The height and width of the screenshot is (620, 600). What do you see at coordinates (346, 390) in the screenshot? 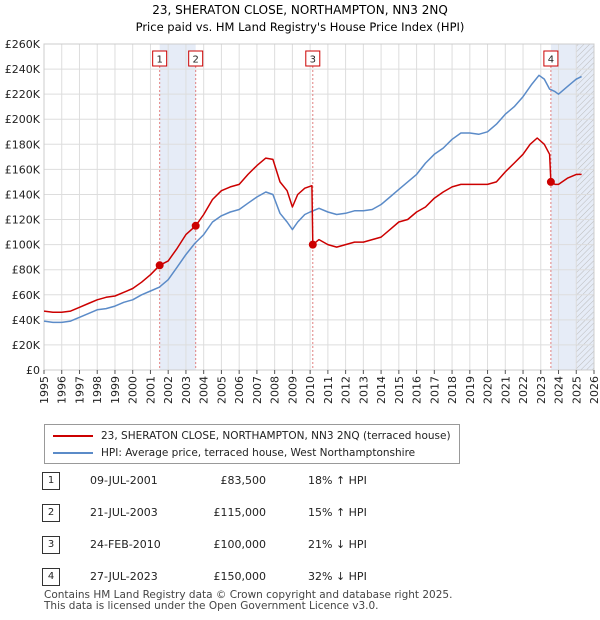
I see `x-tick-label: 2012` at bounding box center [346, 390].